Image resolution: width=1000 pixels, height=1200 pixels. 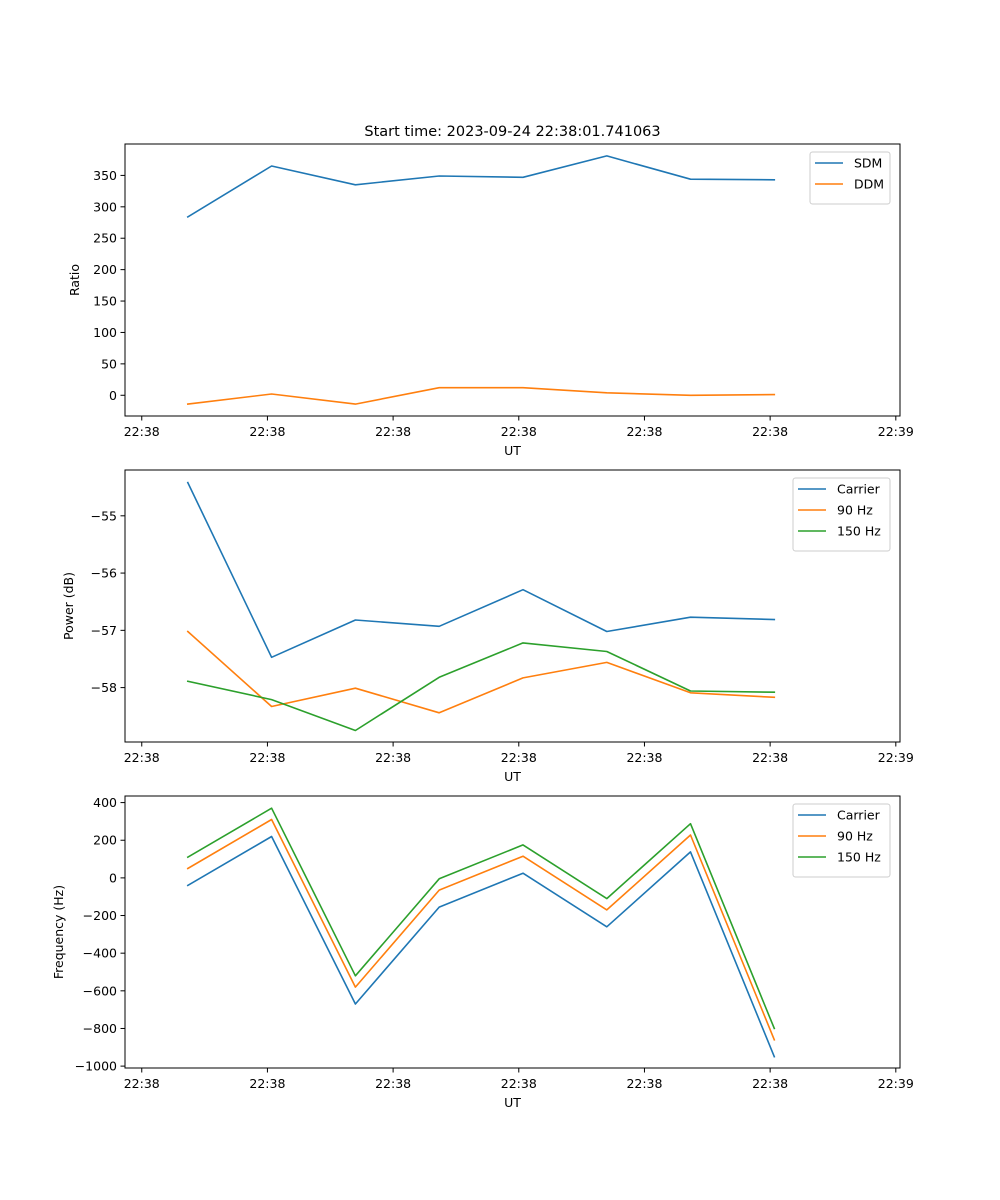 I want to click on y-tick-label: −58, so click(x=104, y=687).